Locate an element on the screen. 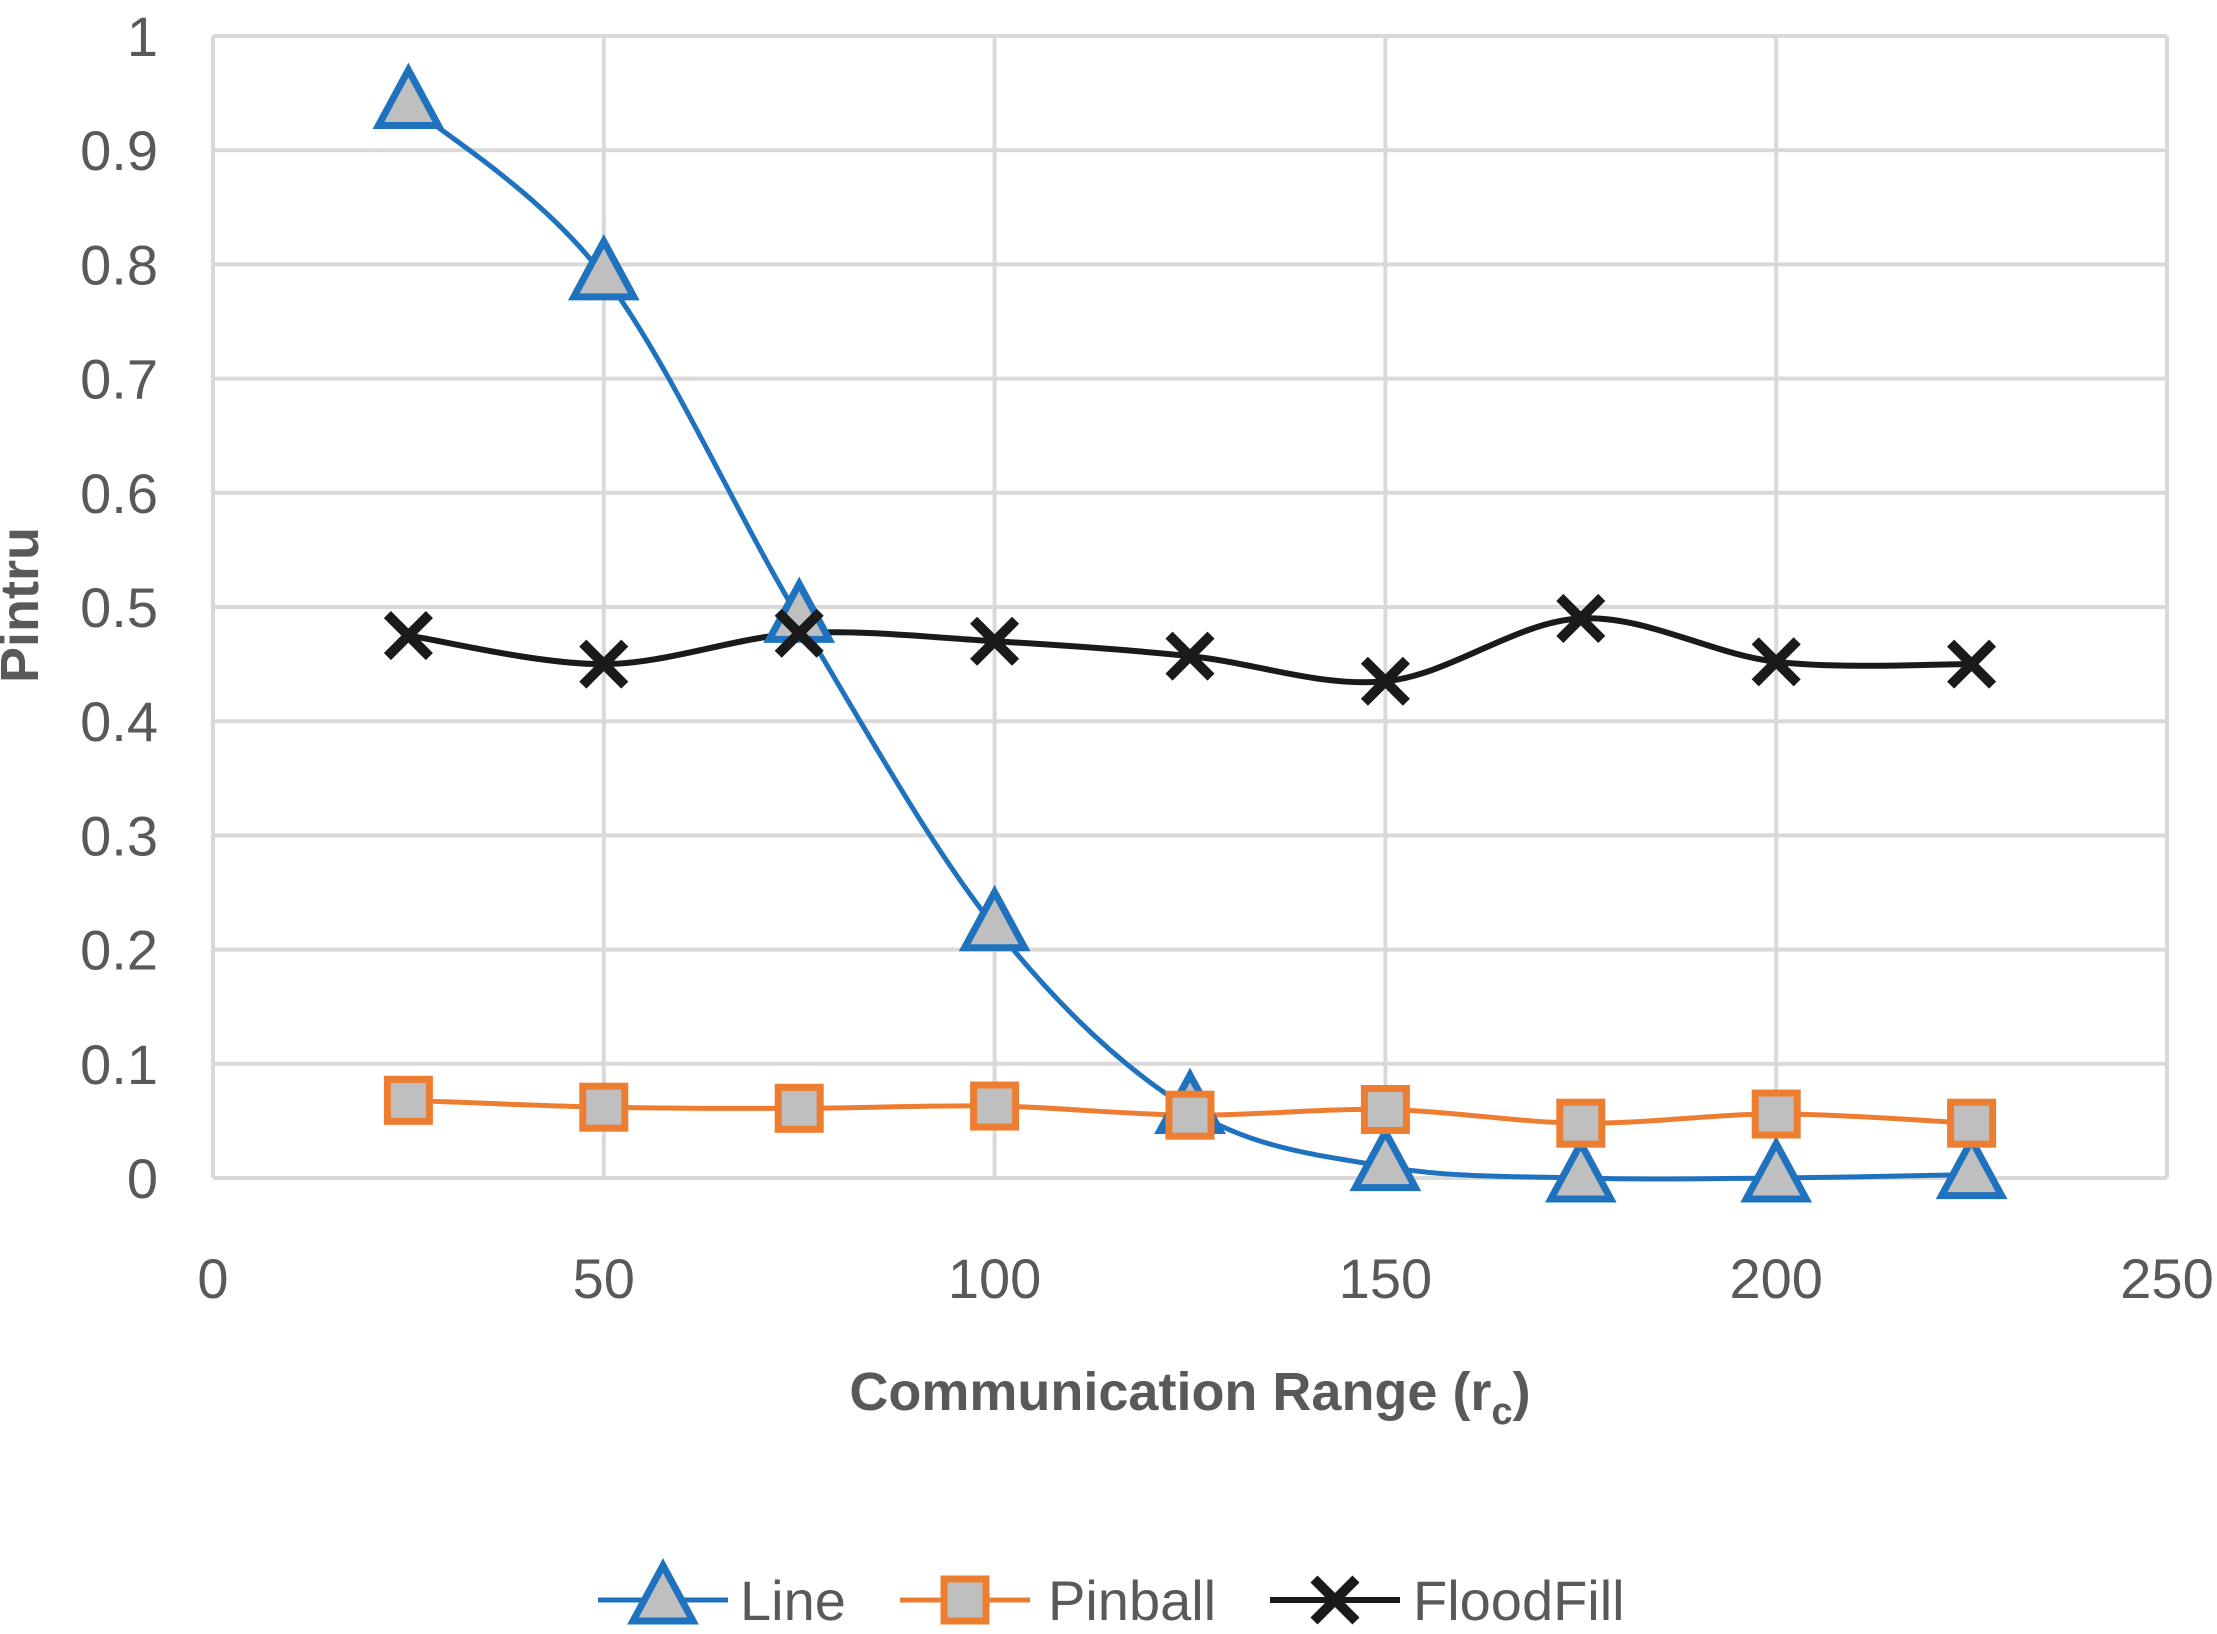  legend: Line Pinball FloodFill is located at coordinates (1111, 1595).